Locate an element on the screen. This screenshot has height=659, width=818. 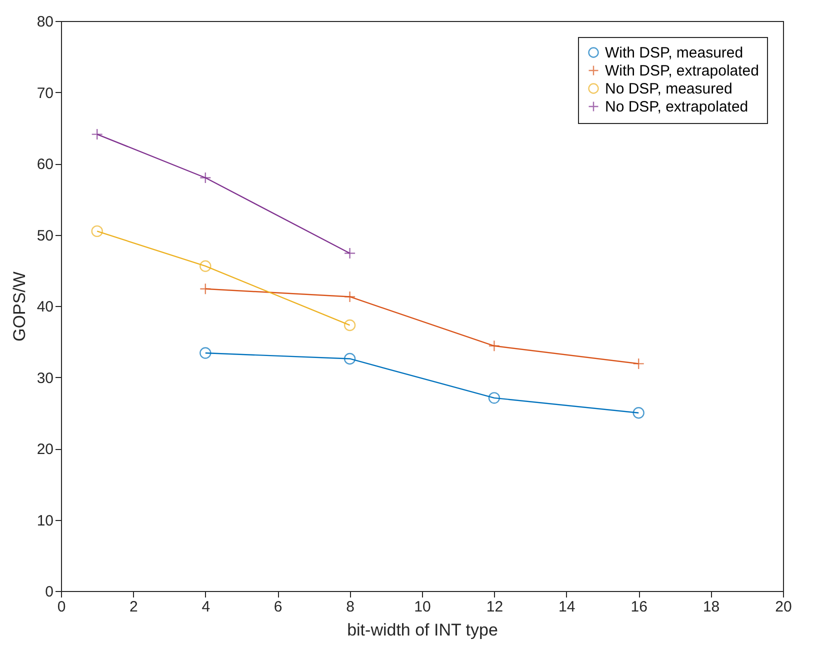
x-tick-label: 20 is located at coordinates (783, 607).